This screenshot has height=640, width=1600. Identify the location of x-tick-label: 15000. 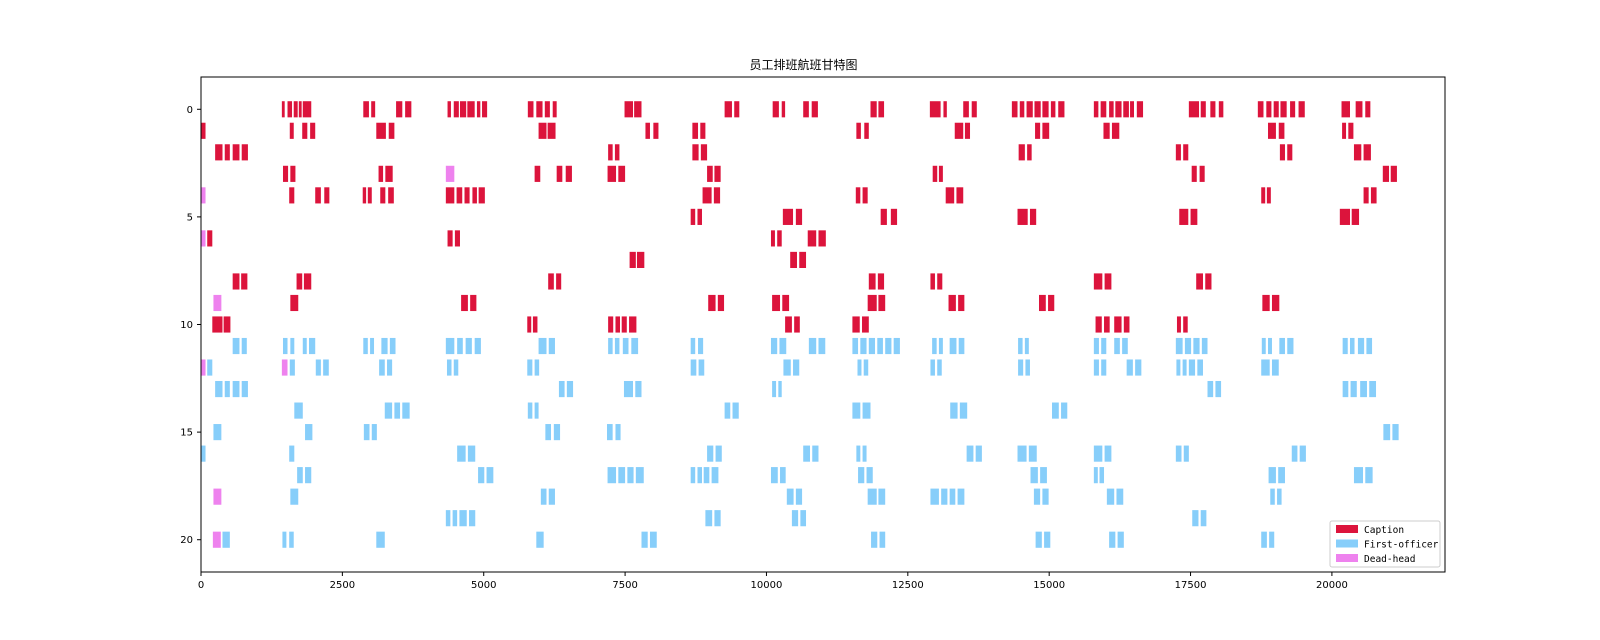
(1049, 585).